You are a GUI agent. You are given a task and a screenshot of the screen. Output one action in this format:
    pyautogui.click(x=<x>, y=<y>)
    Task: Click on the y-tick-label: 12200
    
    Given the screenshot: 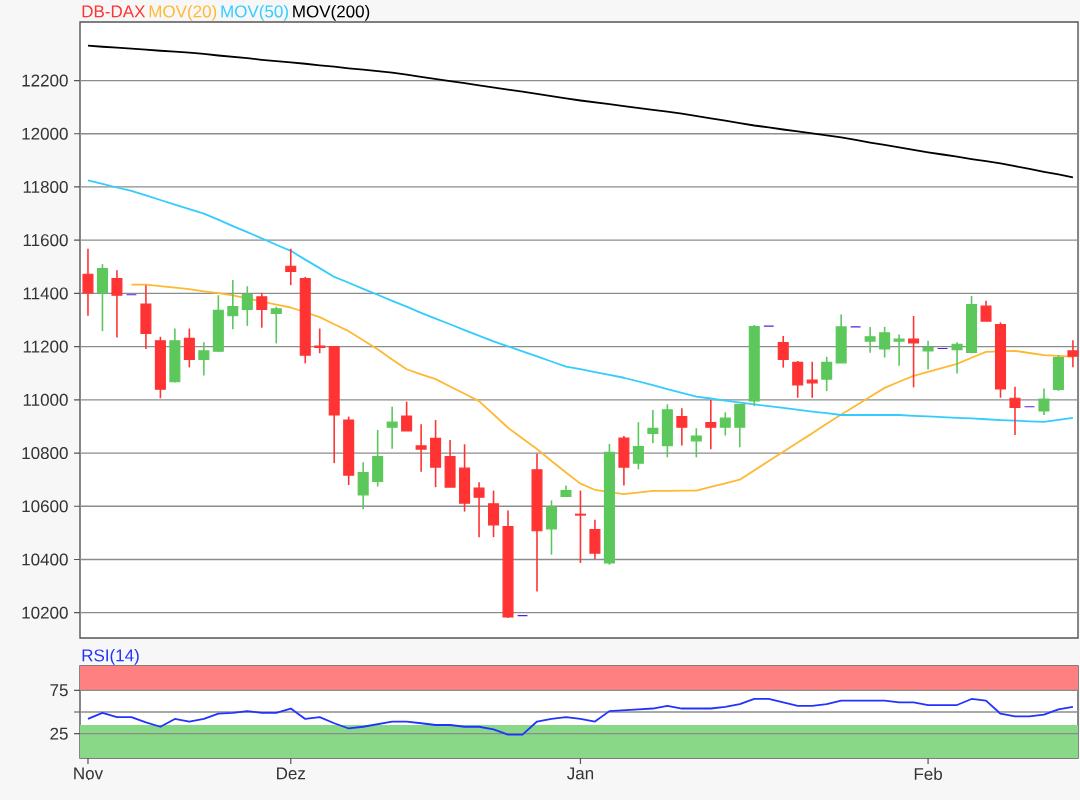 What is the action you would take?
    pyautogui.click(x=45, y=80)
    